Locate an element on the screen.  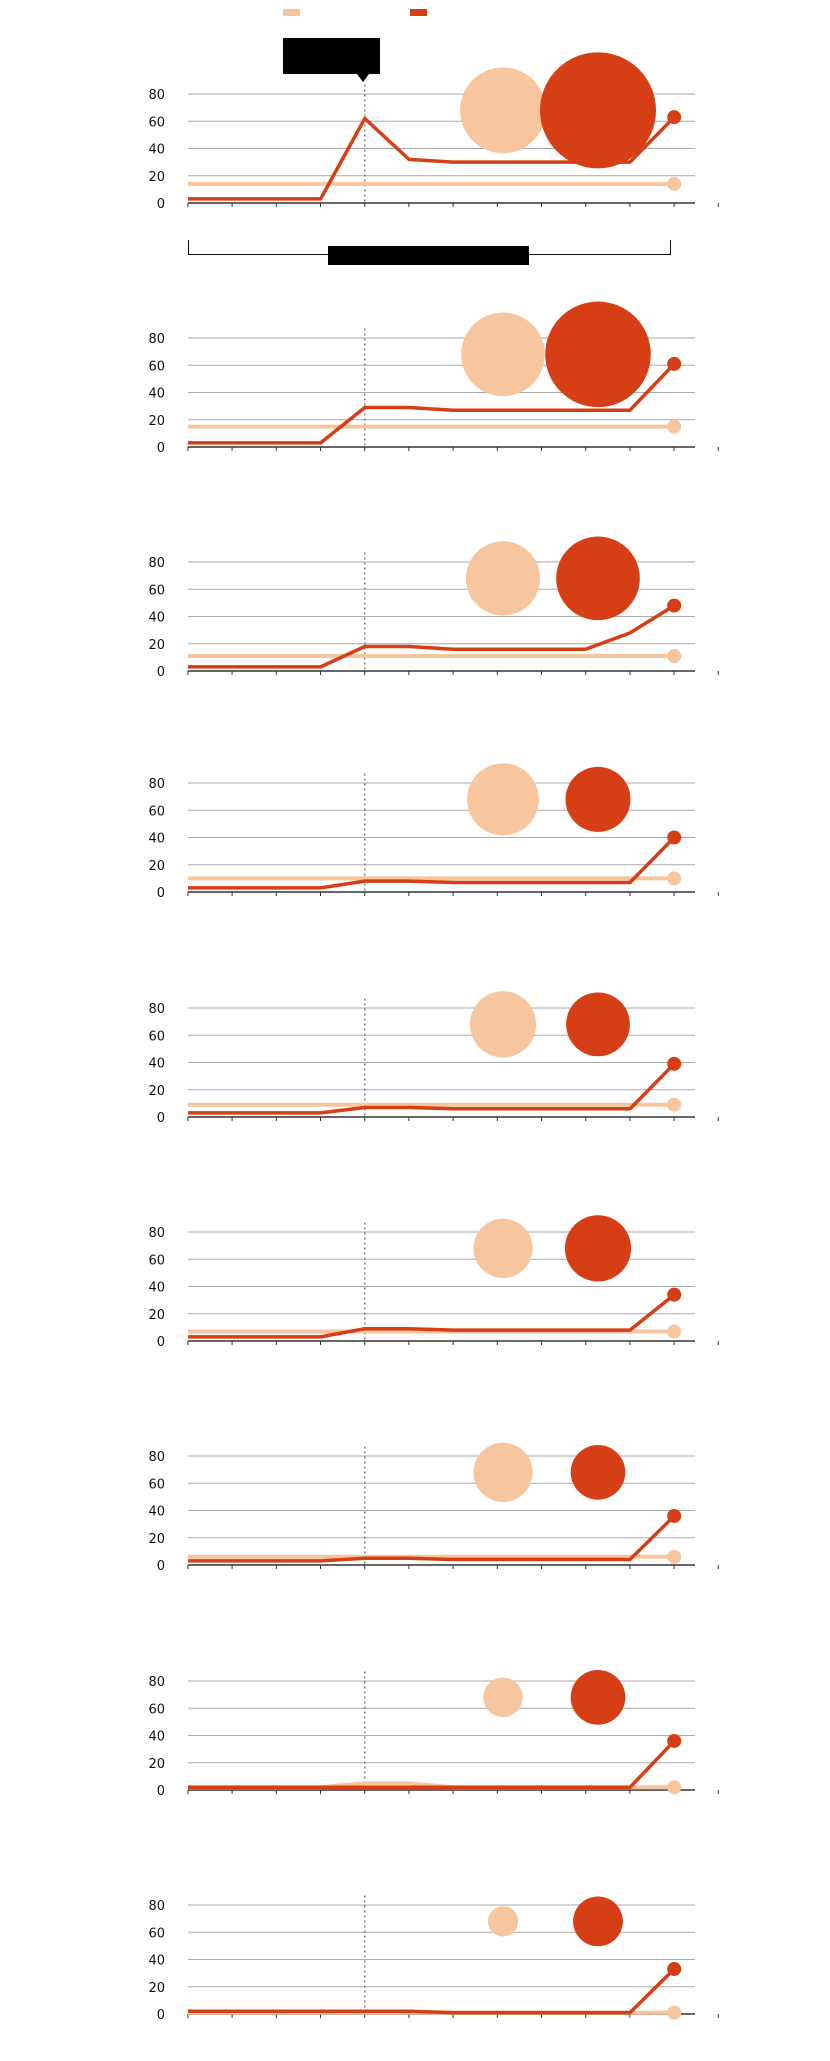
legend-swatch-light is located at coordinates (291, 12).